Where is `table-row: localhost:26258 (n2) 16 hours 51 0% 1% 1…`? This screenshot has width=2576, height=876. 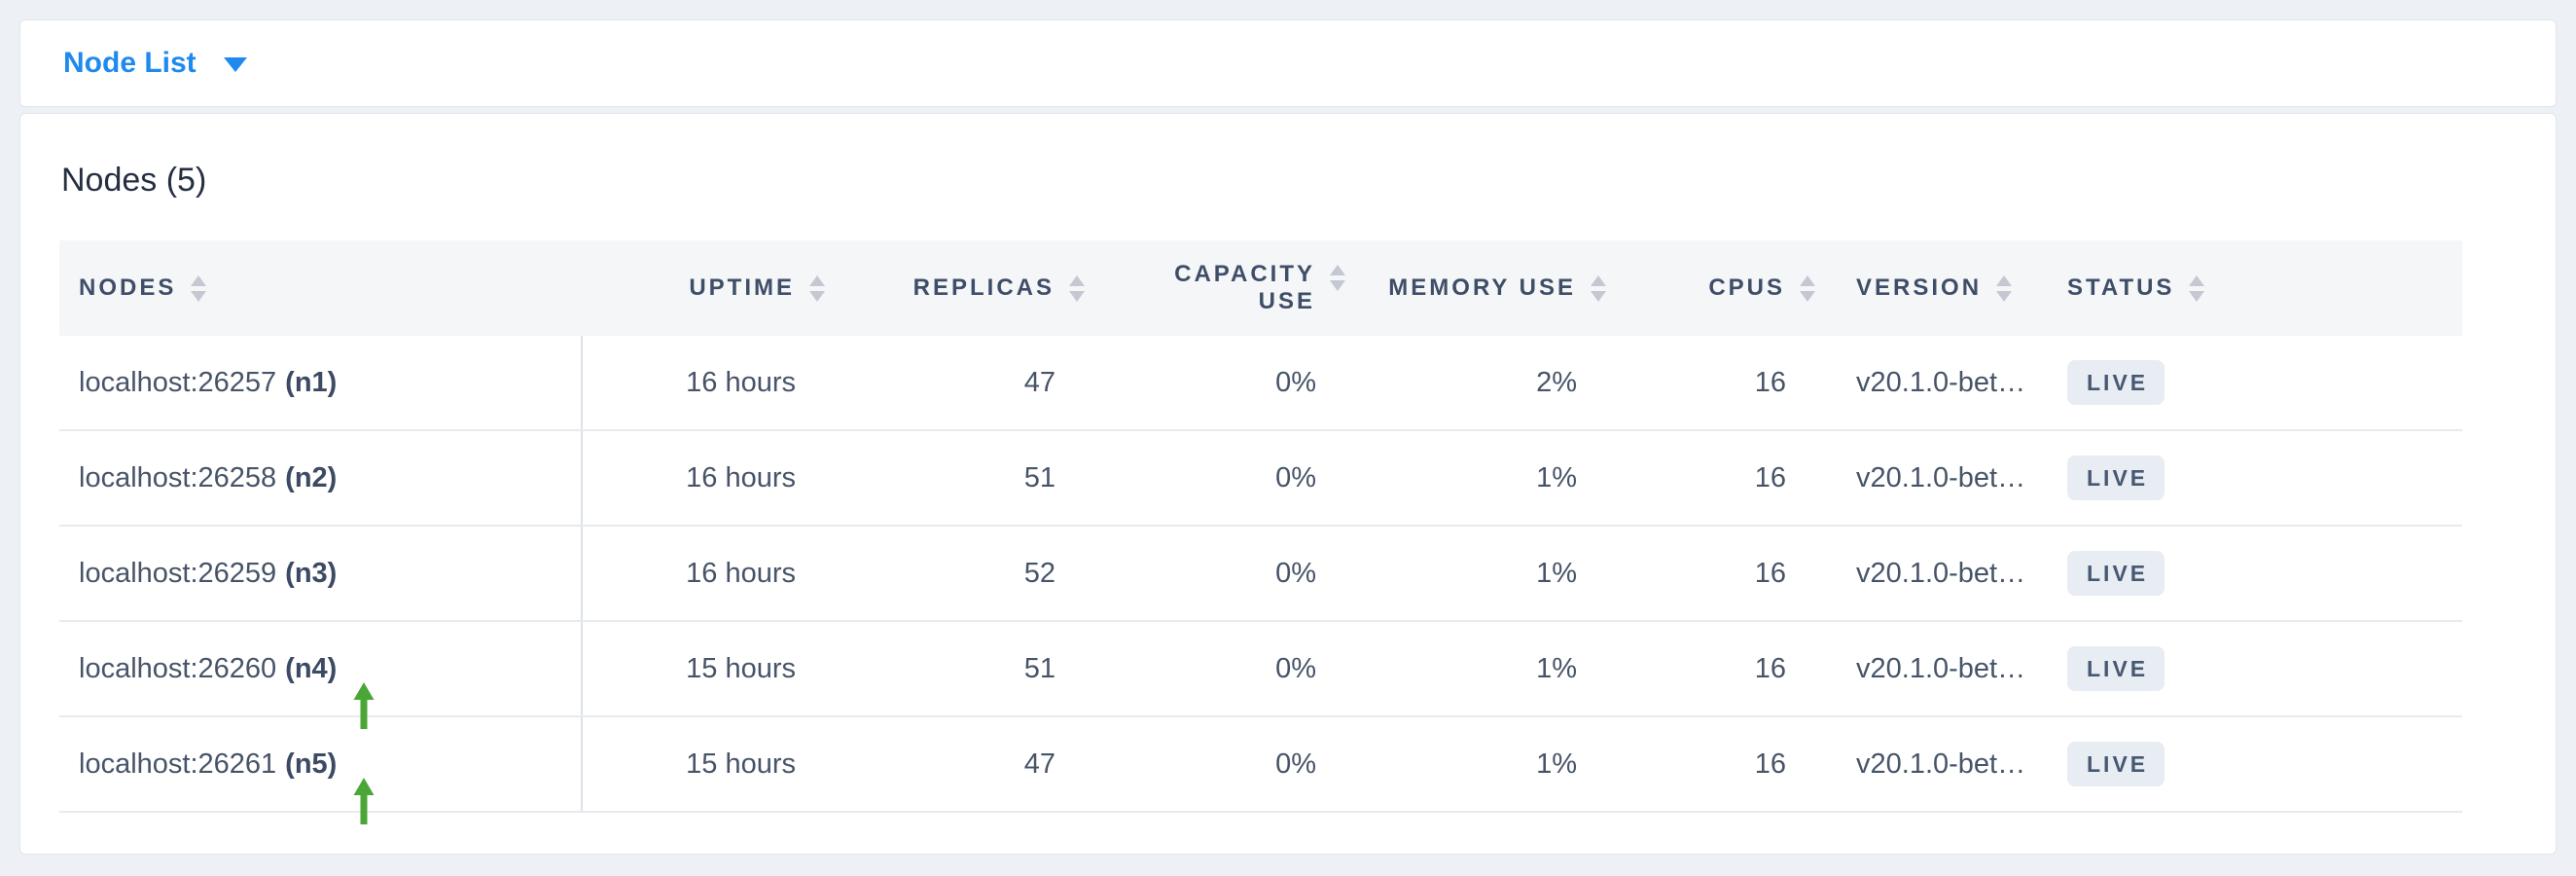 table-row: localhost:26258 (n2) 16 hours 51 0% 1% 1… is located at coordinates (1260, 479).